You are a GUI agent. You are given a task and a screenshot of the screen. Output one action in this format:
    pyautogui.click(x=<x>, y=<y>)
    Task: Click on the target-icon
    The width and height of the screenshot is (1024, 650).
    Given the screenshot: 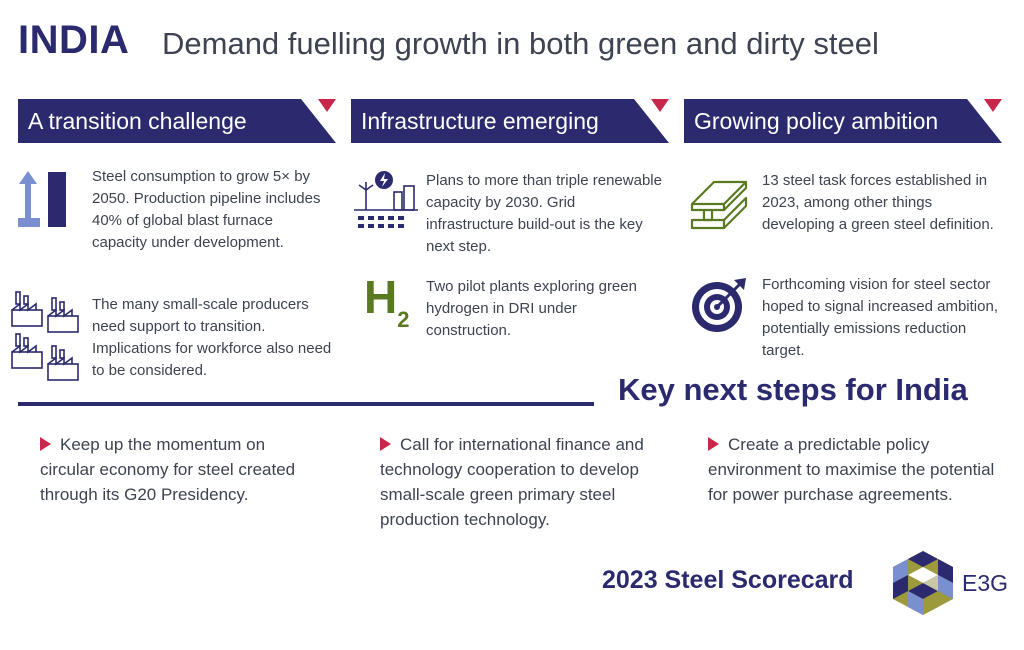 What is the action you would take?
    pyautogui.click(x=719, y=305)
    